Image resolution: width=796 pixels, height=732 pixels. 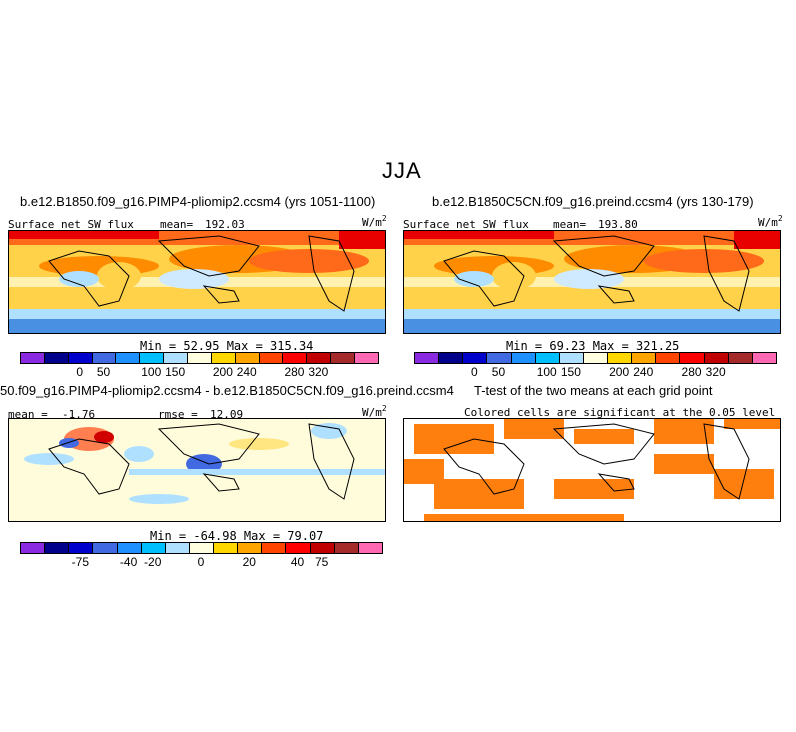 I want to click on panel1-mean-label: mean=, so click(x=177, y=224).